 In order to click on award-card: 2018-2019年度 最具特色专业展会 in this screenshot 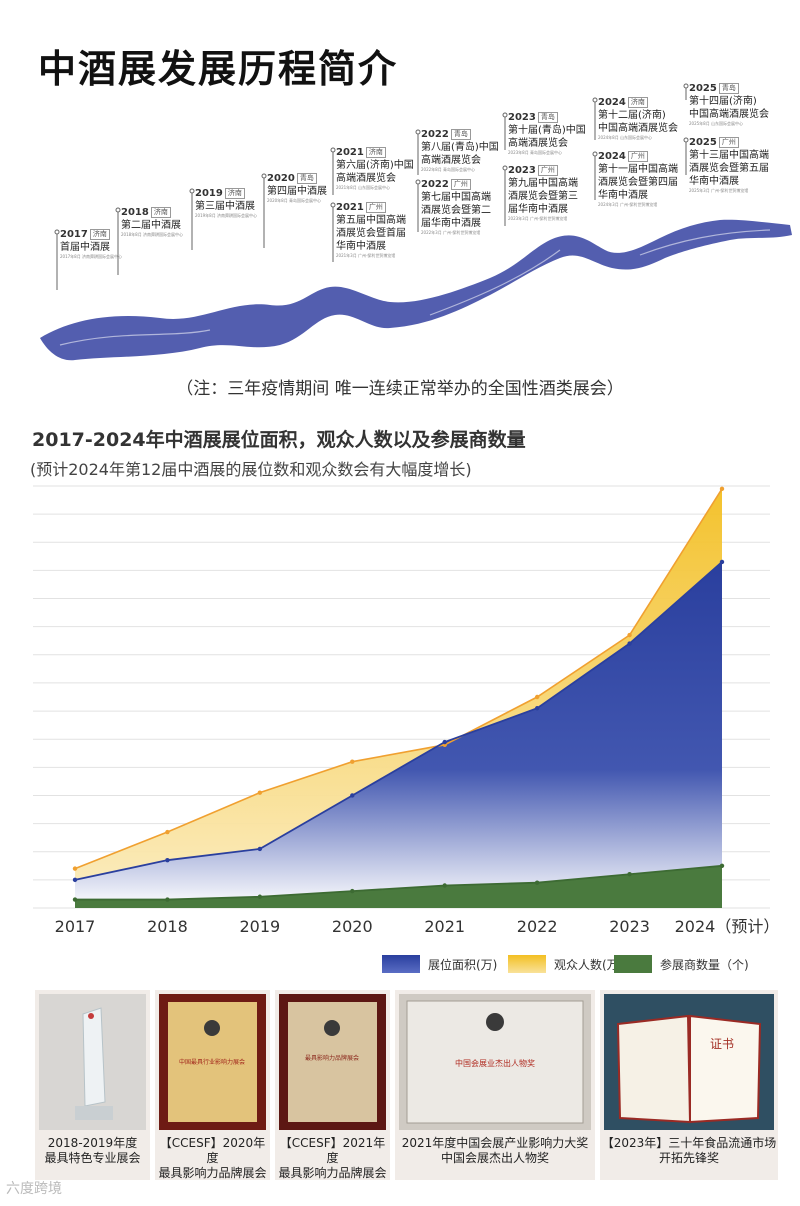, I will do `click(92, 1085)`.